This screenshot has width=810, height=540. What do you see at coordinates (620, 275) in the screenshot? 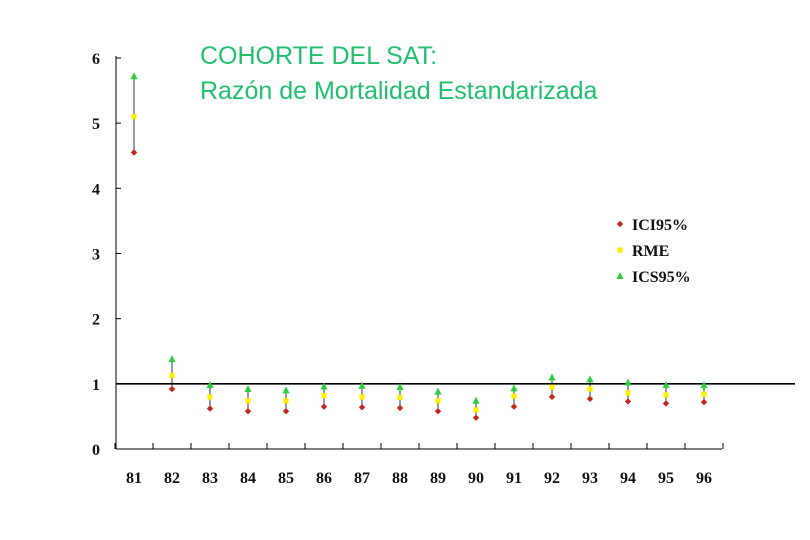
I see `legend-marker-ics95` at bounding box center [620, 275].